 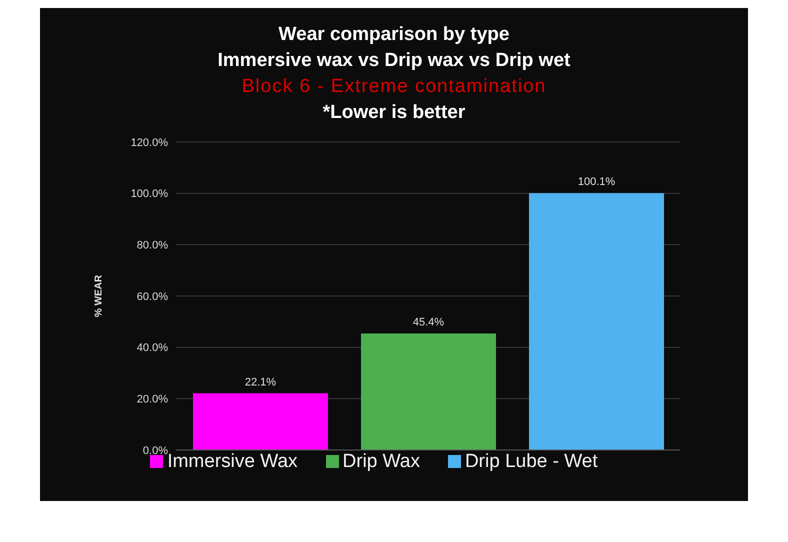 I want to click on y-tick-label: 60.0%, so click(x=152, y=296).